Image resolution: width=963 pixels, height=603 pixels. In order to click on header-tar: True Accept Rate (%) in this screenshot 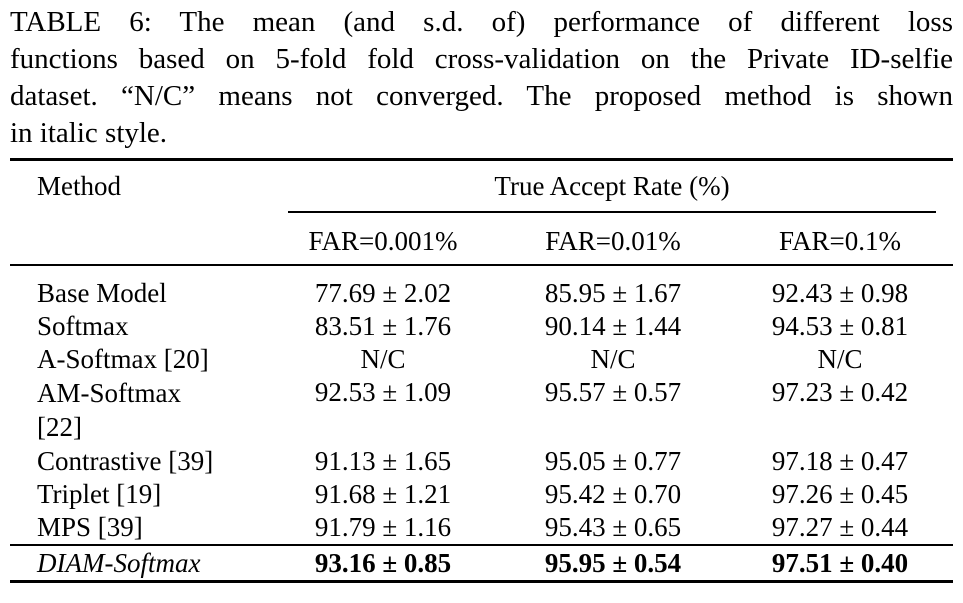, I will do `click(612, 186)`.